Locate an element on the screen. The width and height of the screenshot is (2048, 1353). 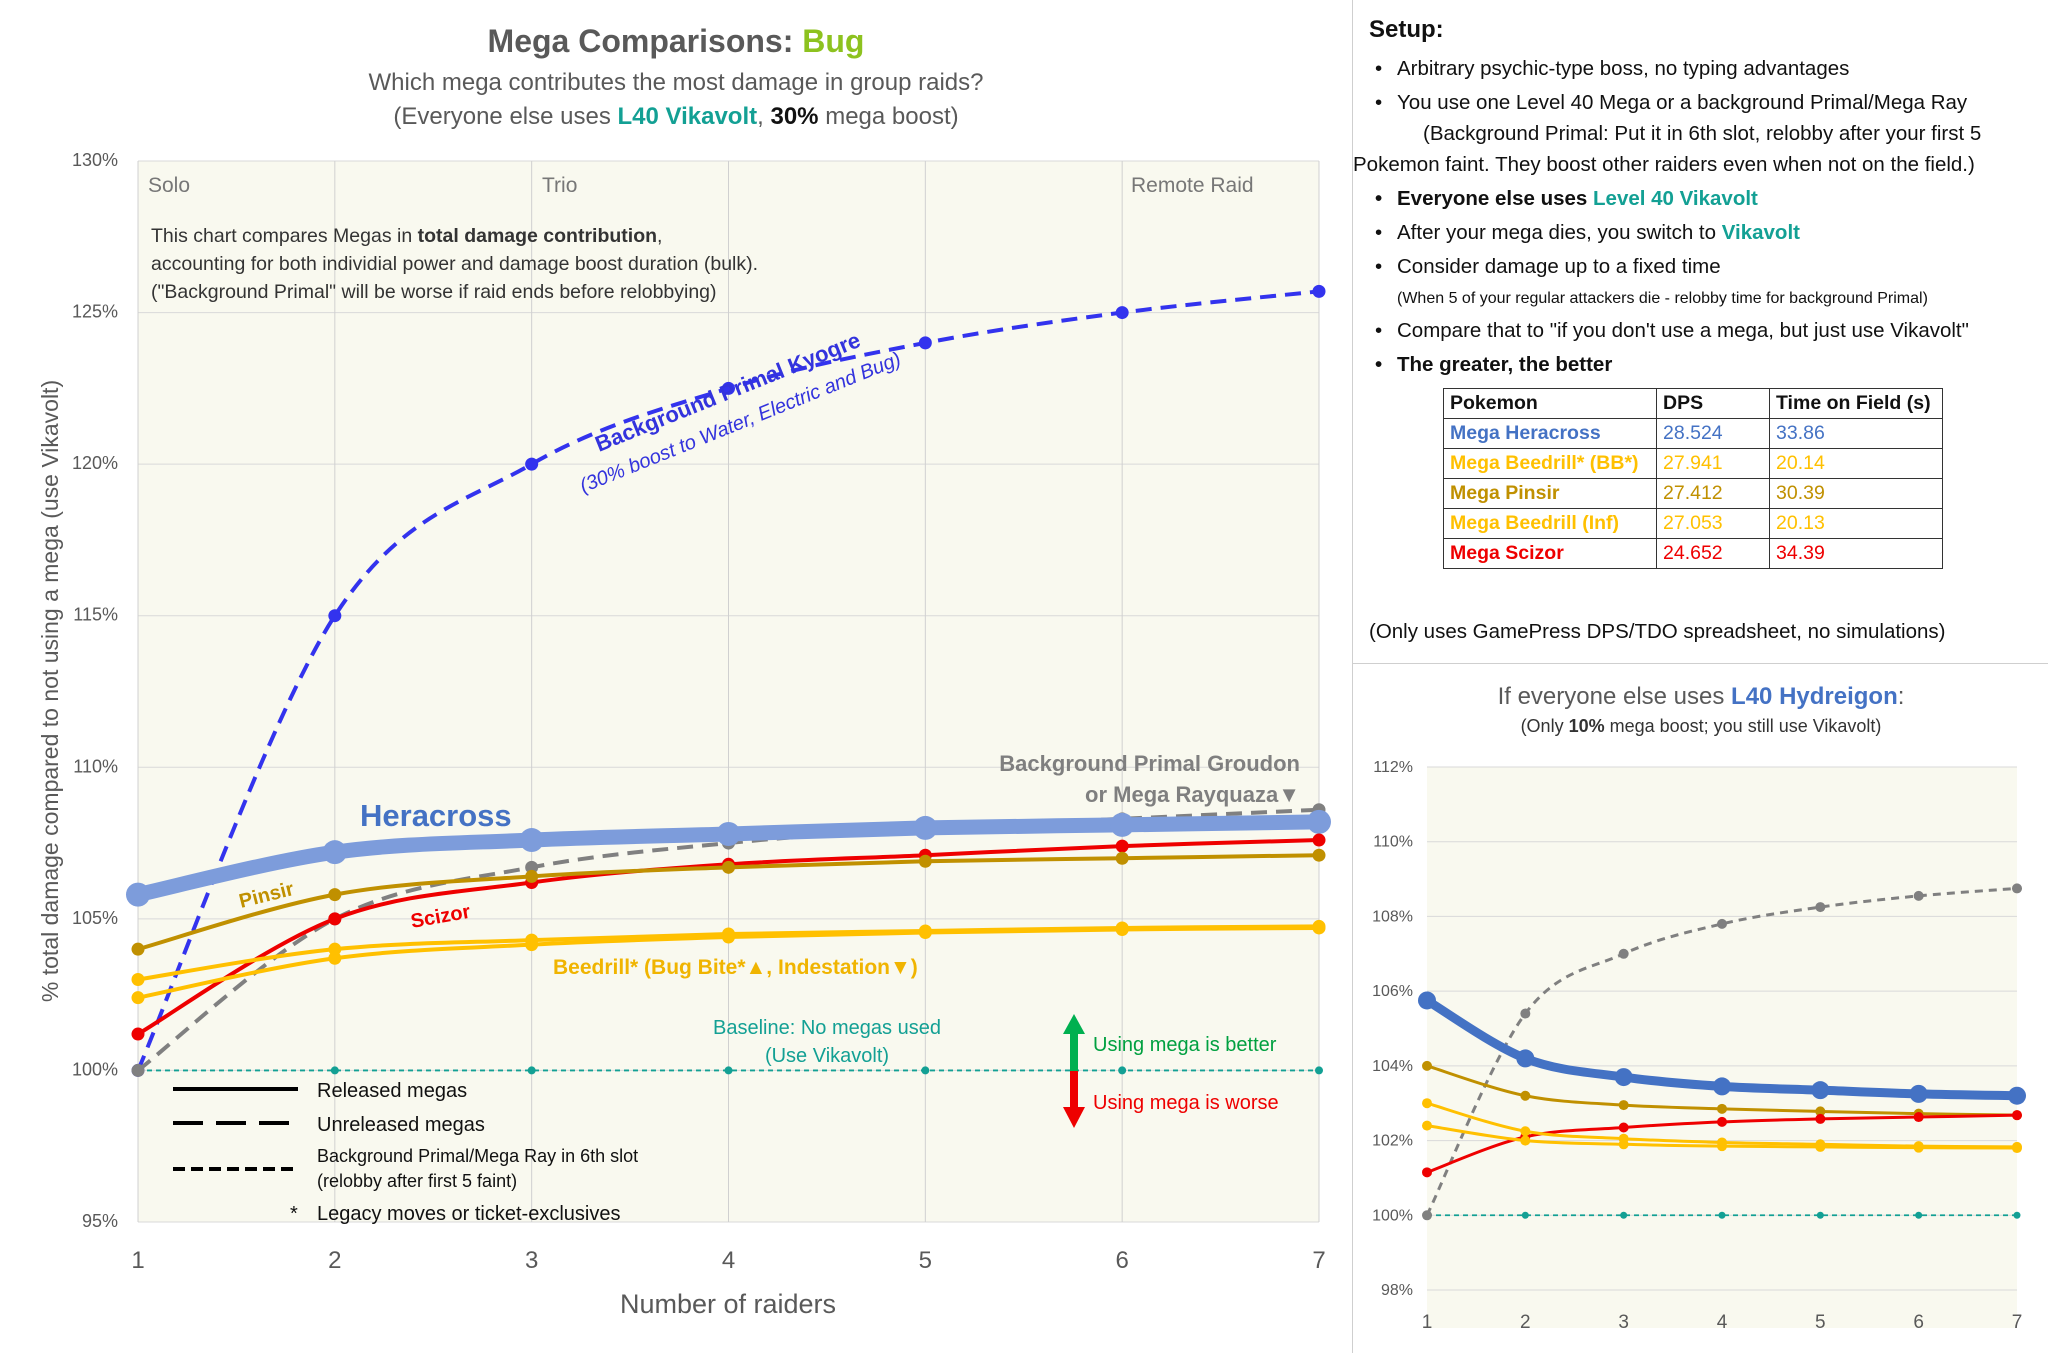
region-remote: Remote Raid is located at coordinates (1192, 185).